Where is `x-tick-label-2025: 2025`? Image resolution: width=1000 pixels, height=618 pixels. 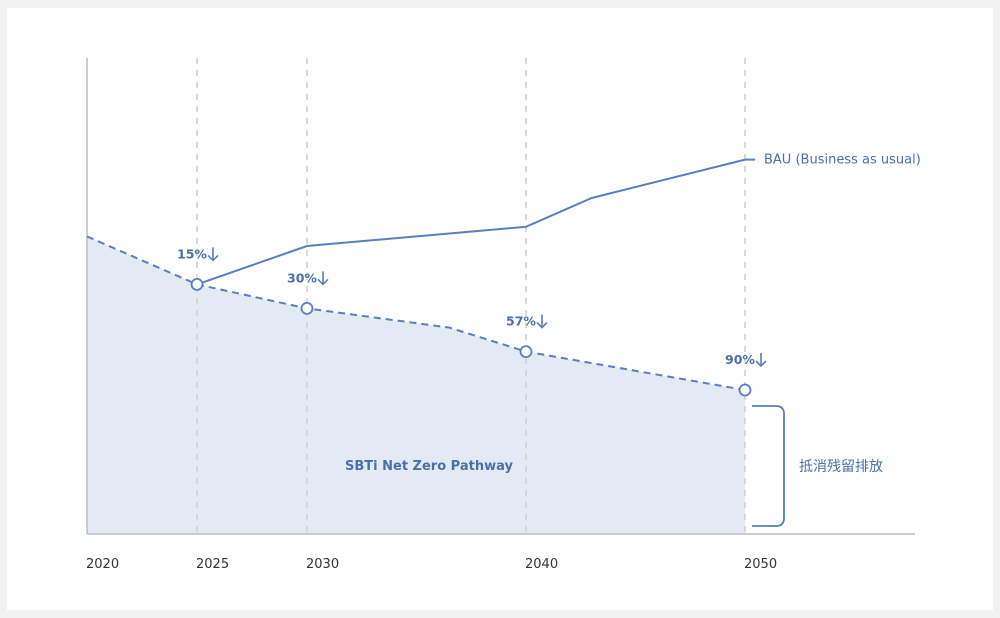
x-tick-label-2025: 2025 is located at coordinates (212, 564).